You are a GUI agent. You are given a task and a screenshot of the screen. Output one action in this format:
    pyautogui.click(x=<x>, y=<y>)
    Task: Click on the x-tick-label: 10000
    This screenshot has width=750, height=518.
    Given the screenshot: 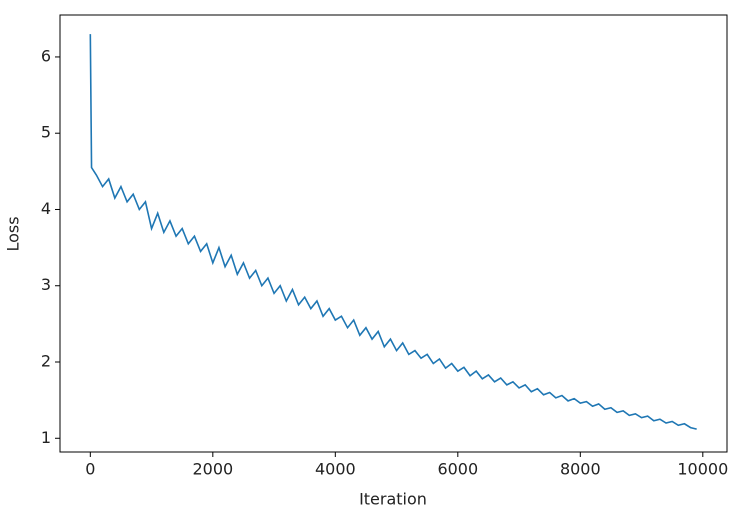 What is the action you would take?
    pyautogui.click(x=702, y=469)
    